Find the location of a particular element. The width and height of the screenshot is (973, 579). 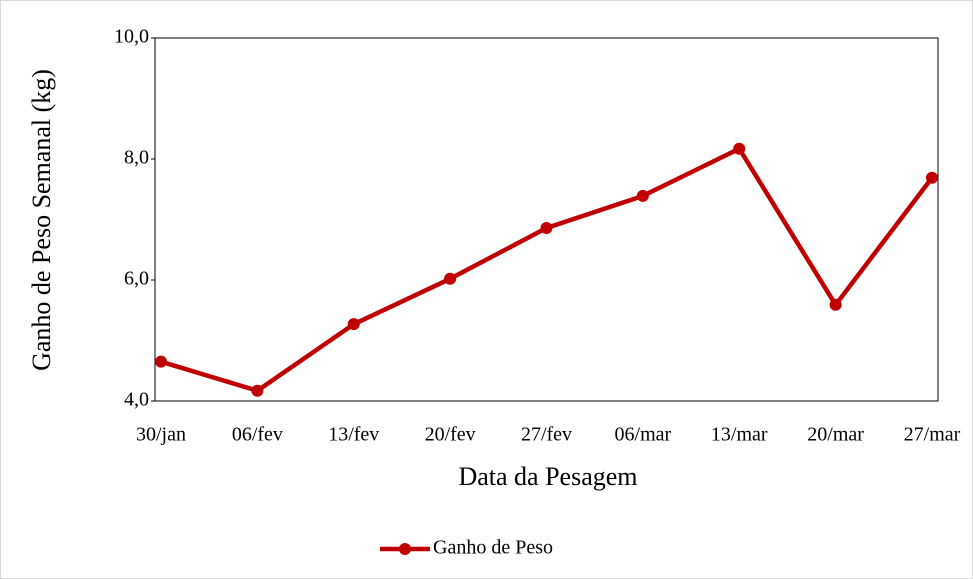

x-tick-label: 20/mar is located at coordinates (835, 435).